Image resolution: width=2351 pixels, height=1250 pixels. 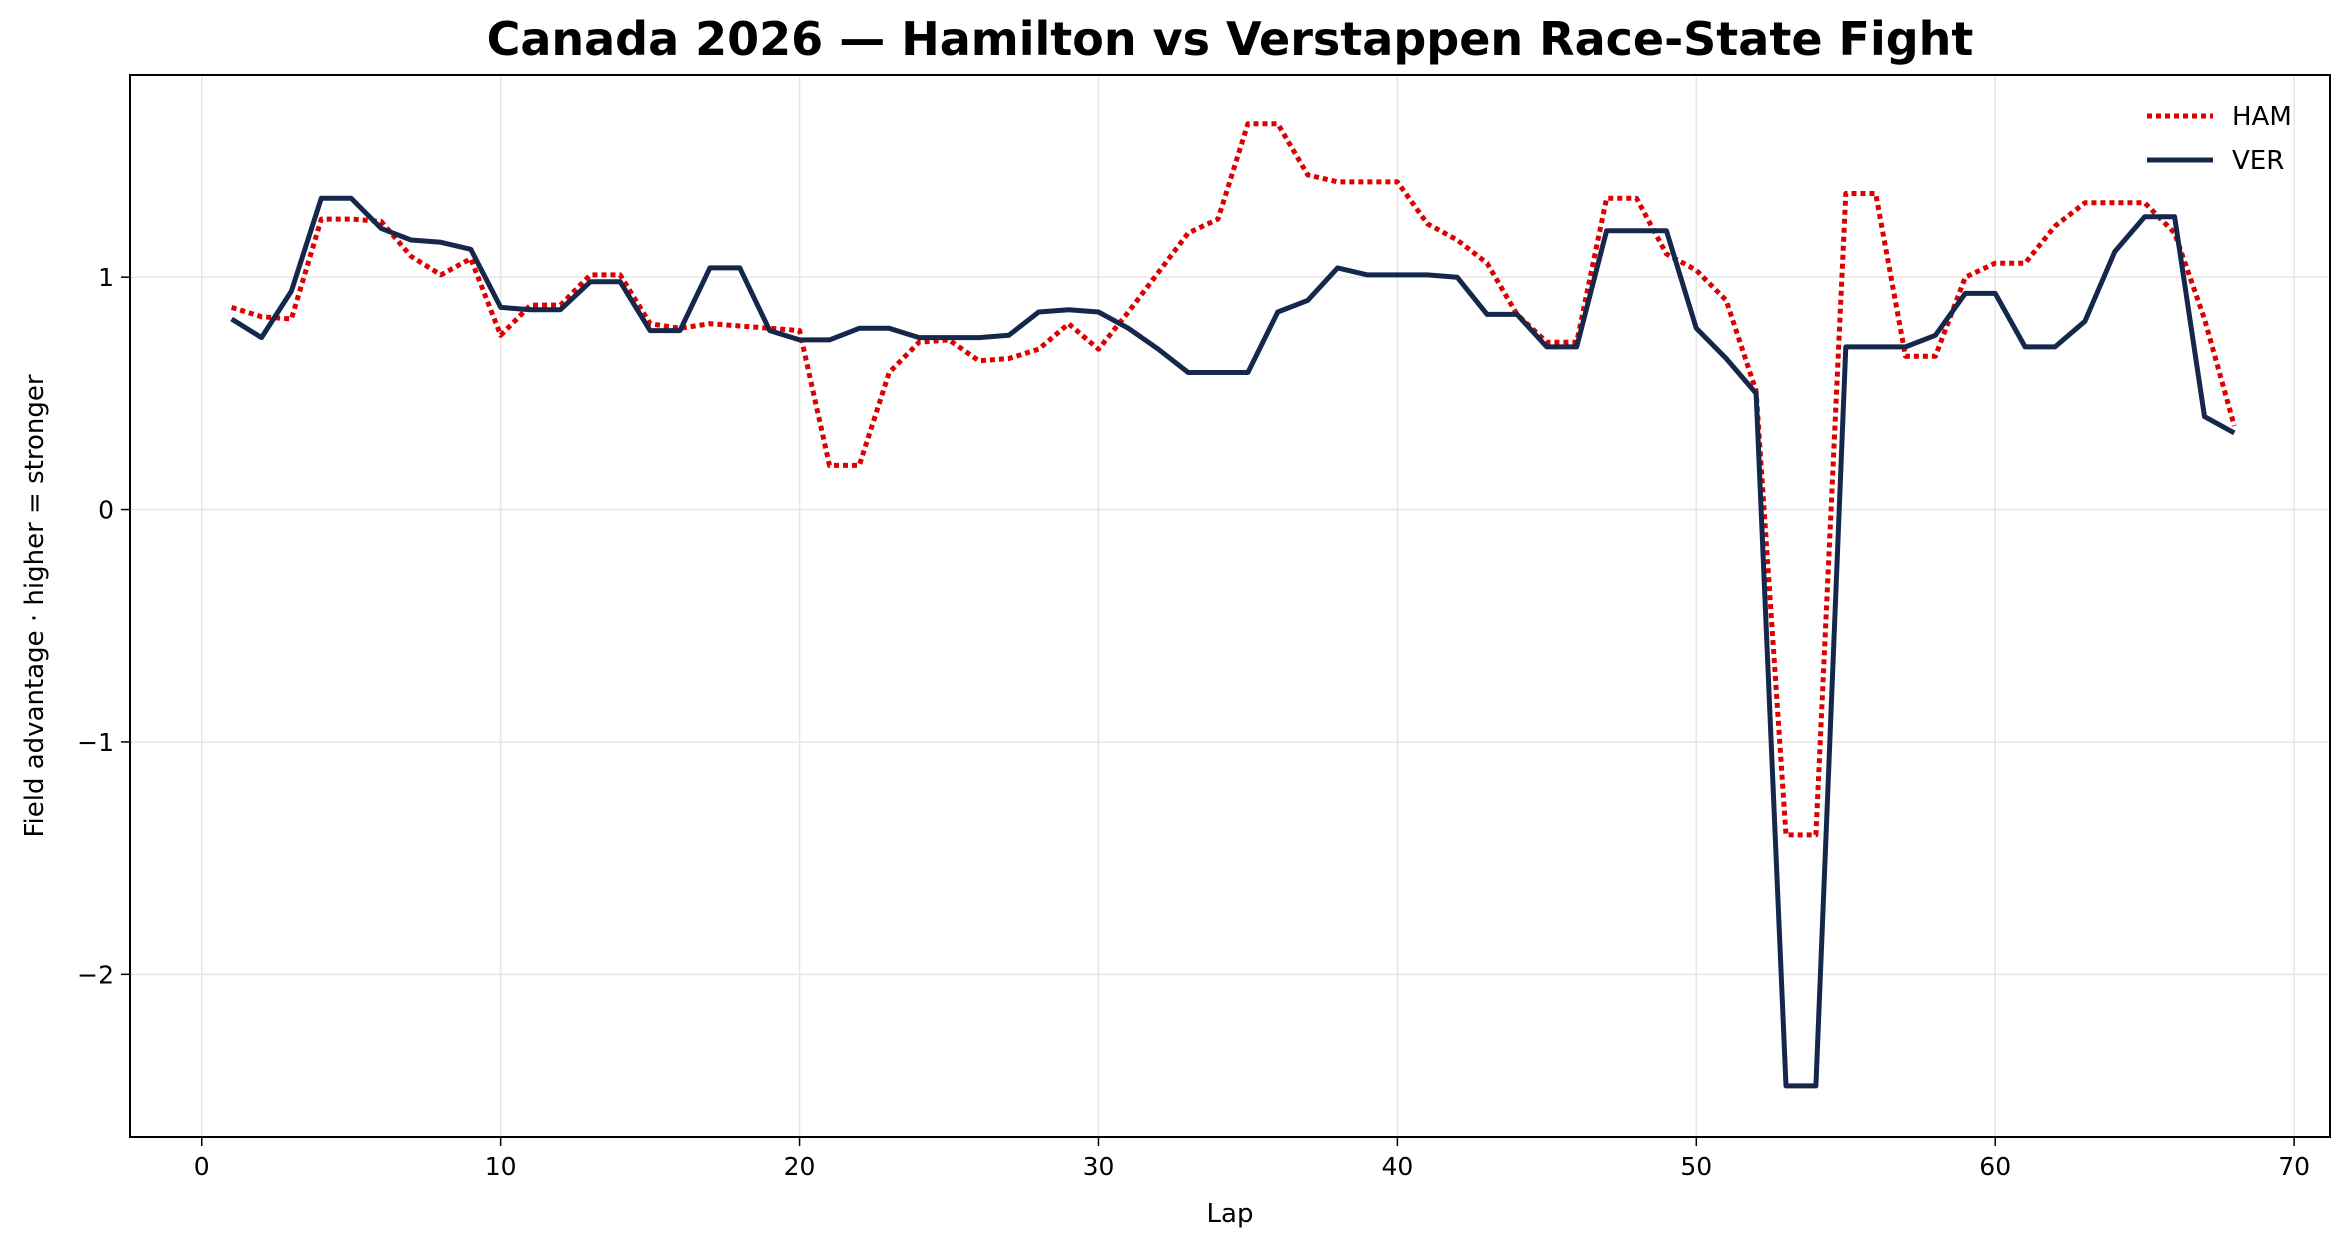 What do you see at coordinates (202, 1166) in the screenshot?
I see `x-tick-label: 0` at bounding box center [202, 1166].